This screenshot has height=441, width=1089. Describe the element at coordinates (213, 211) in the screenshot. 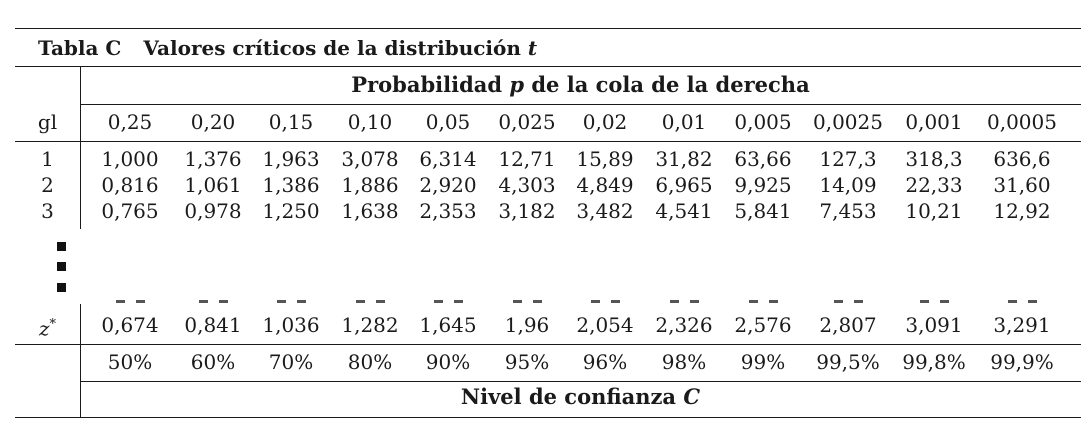

I see `critical-value: 0,978` at that location.